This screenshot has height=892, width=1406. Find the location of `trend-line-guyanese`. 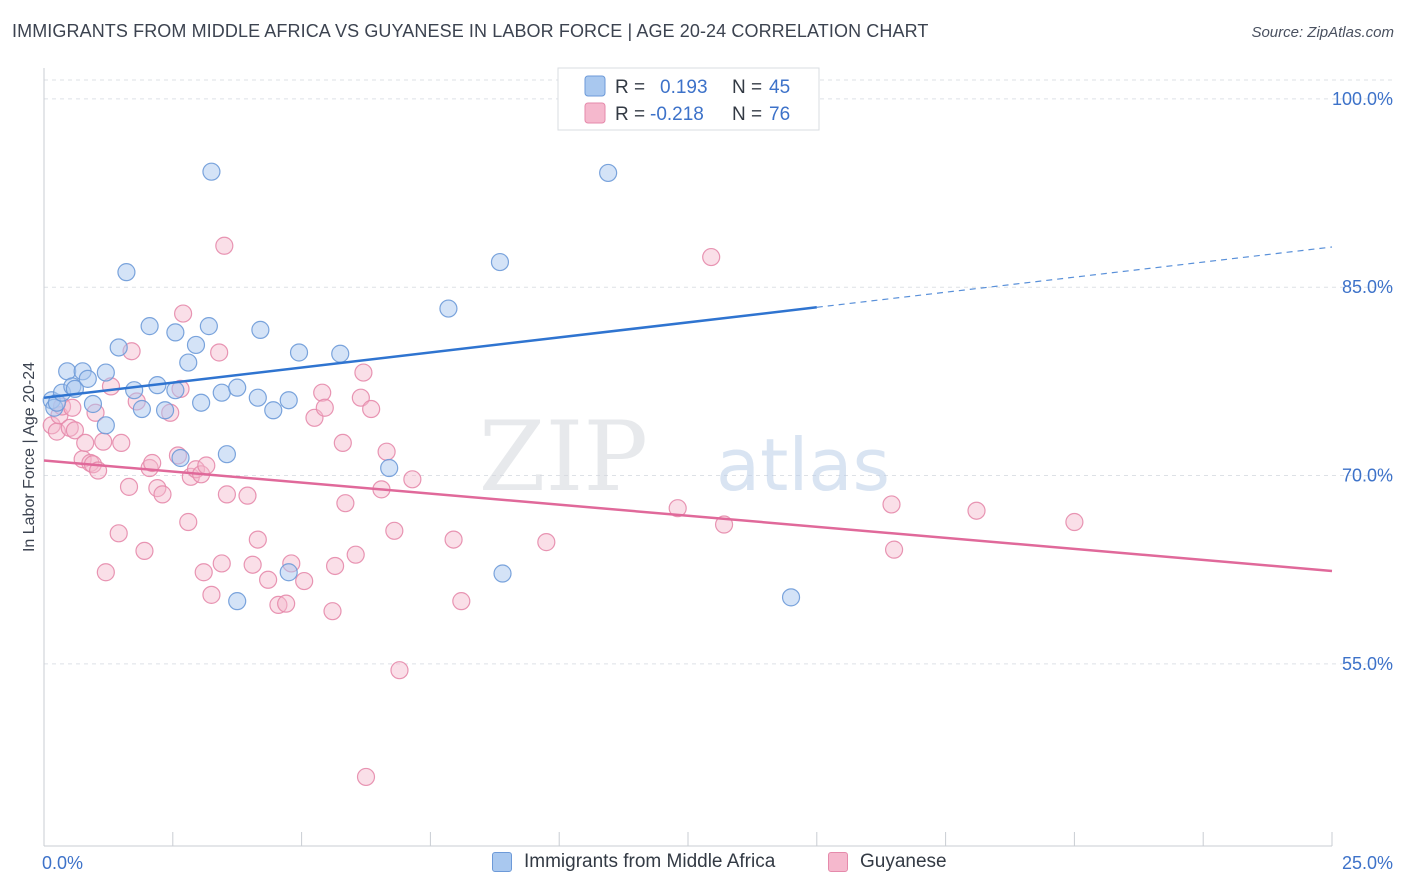

trend-line-guyanese is located at coordinates (688, 516).